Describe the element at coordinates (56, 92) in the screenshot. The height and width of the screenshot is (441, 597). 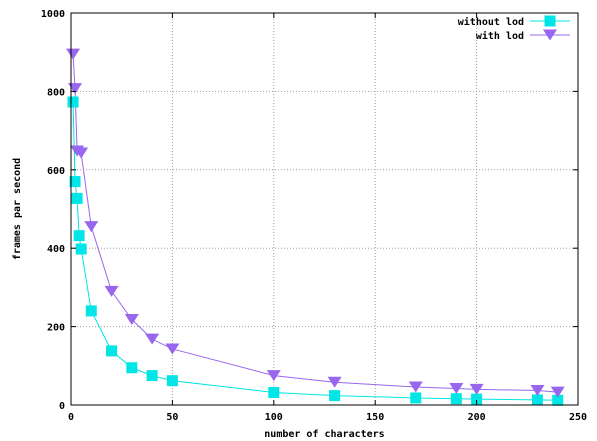
I see `y-tick-label: 800` at that location.